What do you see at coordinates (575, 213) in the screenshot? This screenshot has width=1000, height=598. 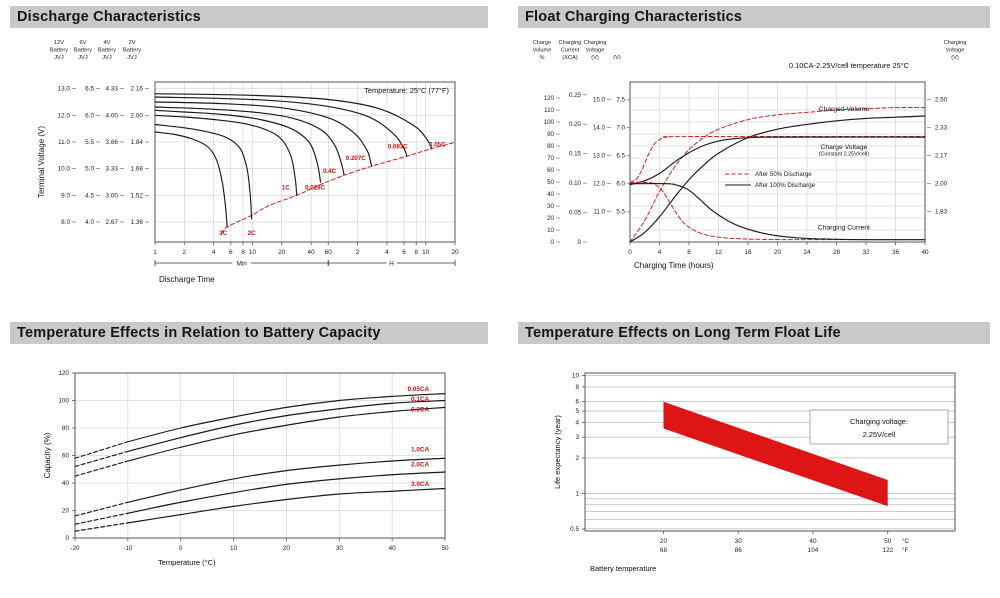 I see `svg-text: 0.05` at bounding box center [575, 213].